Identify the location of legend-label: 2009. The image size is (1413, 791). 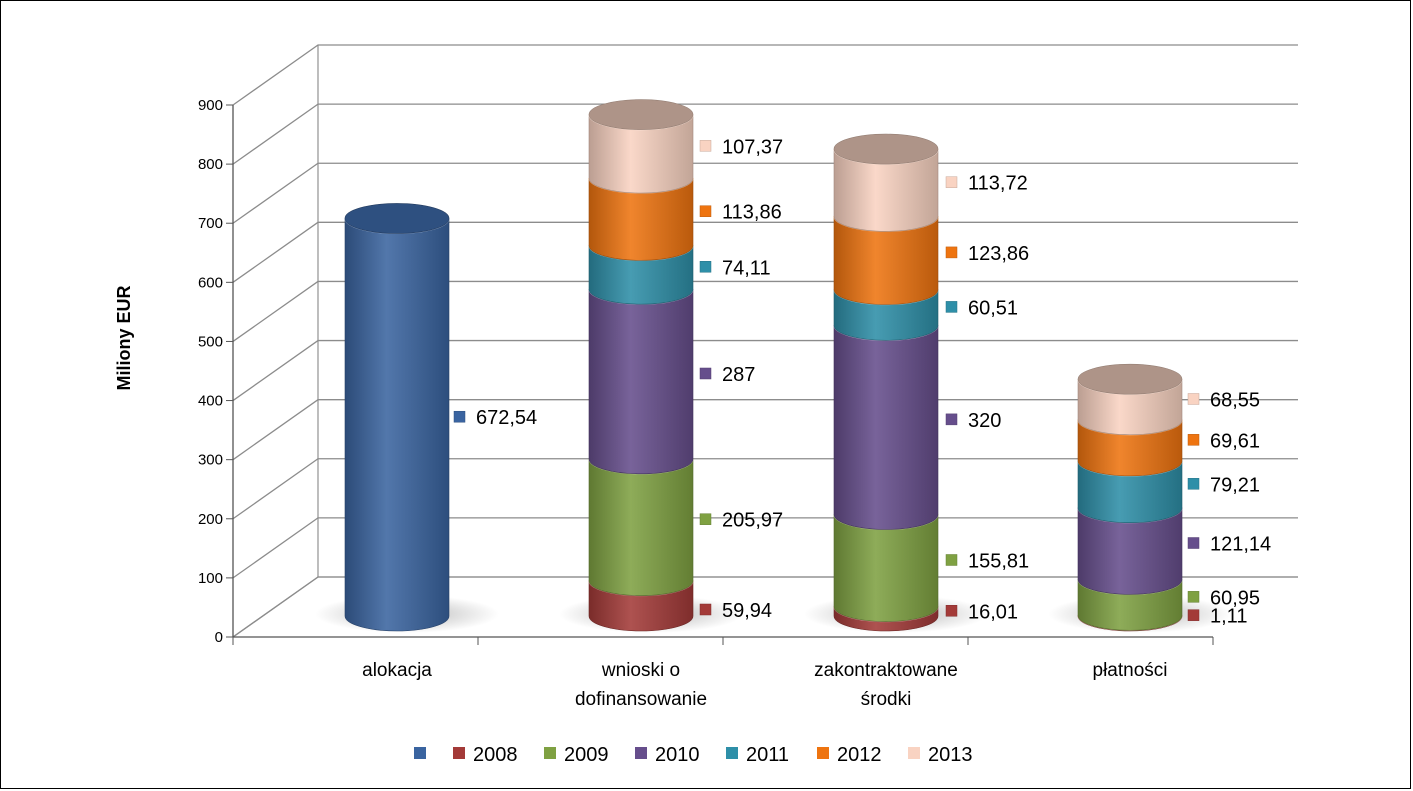
(586, 755).